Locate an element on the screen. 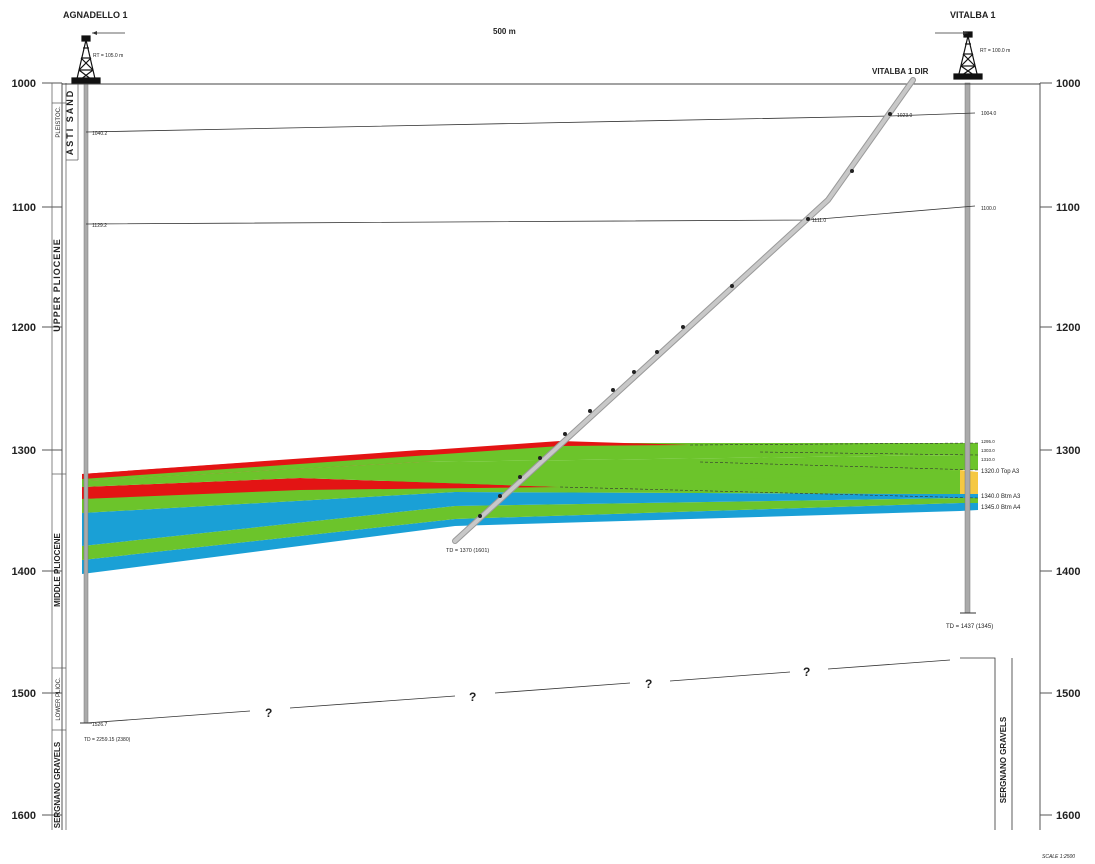 This screenshot has height=864, width=1095. vitalba-well is located at coordinates (968, 348).